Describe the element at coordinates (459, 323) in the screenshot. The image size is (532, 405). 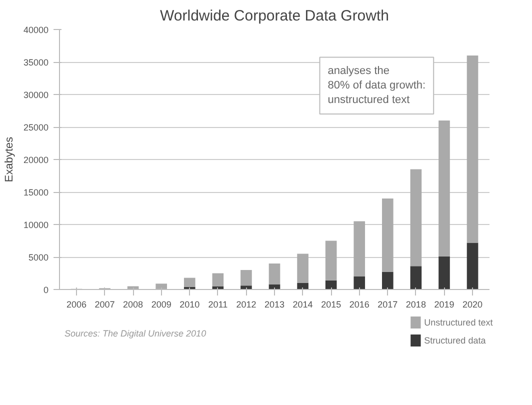
I see `legend-label: Unstructured text` at that location.